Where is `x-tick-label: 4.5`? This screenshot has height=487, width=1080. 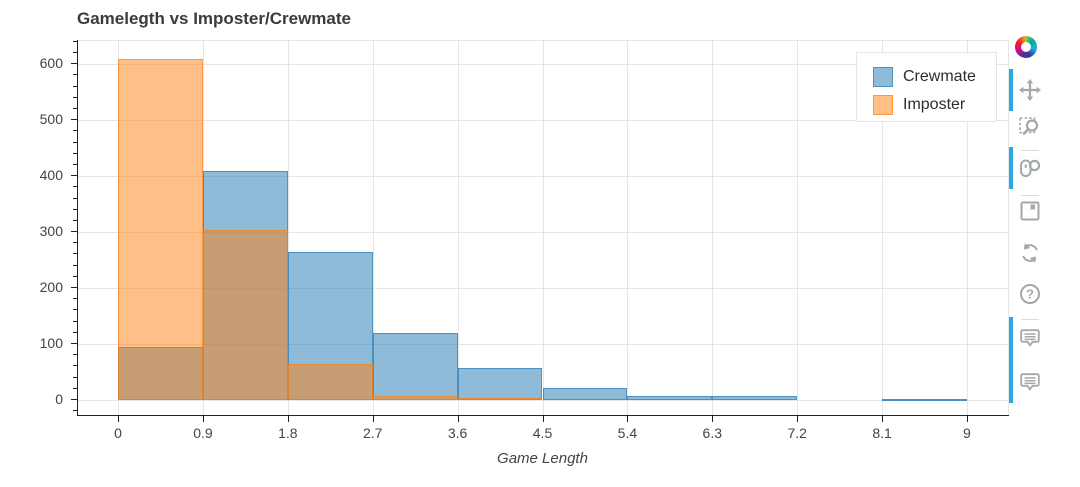
x-tick-label: 4.5 is located at coordinates (542, 433).